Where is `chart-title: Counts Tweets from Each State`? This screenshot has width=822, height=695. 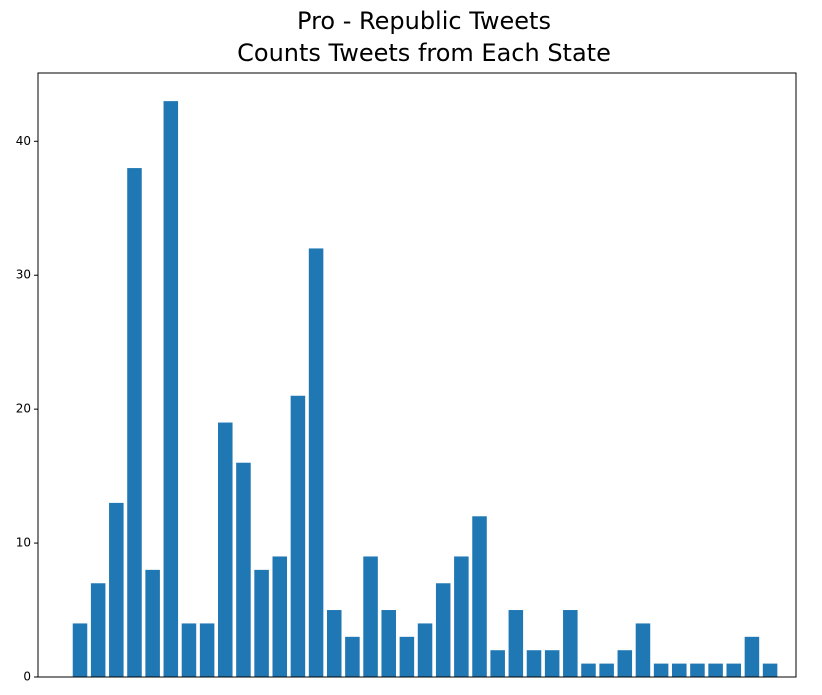 chart-title: Counts Tweets from Each State is located at coordinates (424, 53).